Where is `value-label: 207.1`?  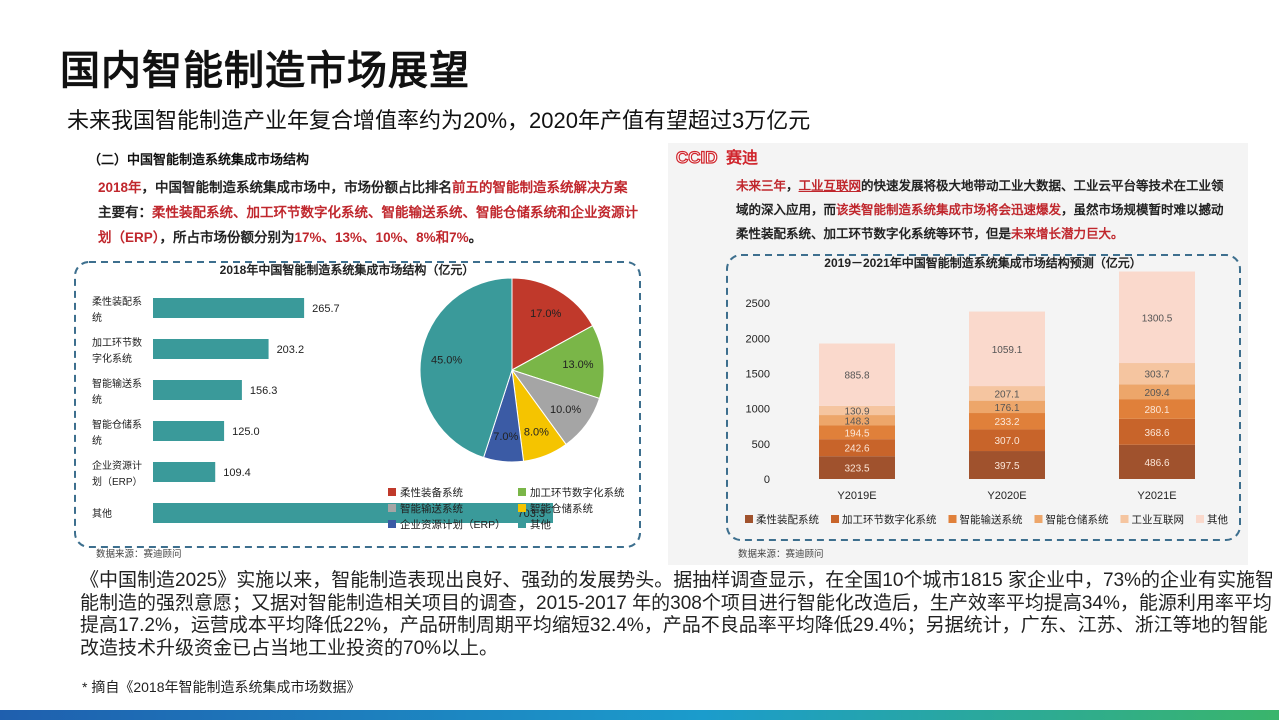 value-label: 207.1 is located at coordinates (1006, 394).